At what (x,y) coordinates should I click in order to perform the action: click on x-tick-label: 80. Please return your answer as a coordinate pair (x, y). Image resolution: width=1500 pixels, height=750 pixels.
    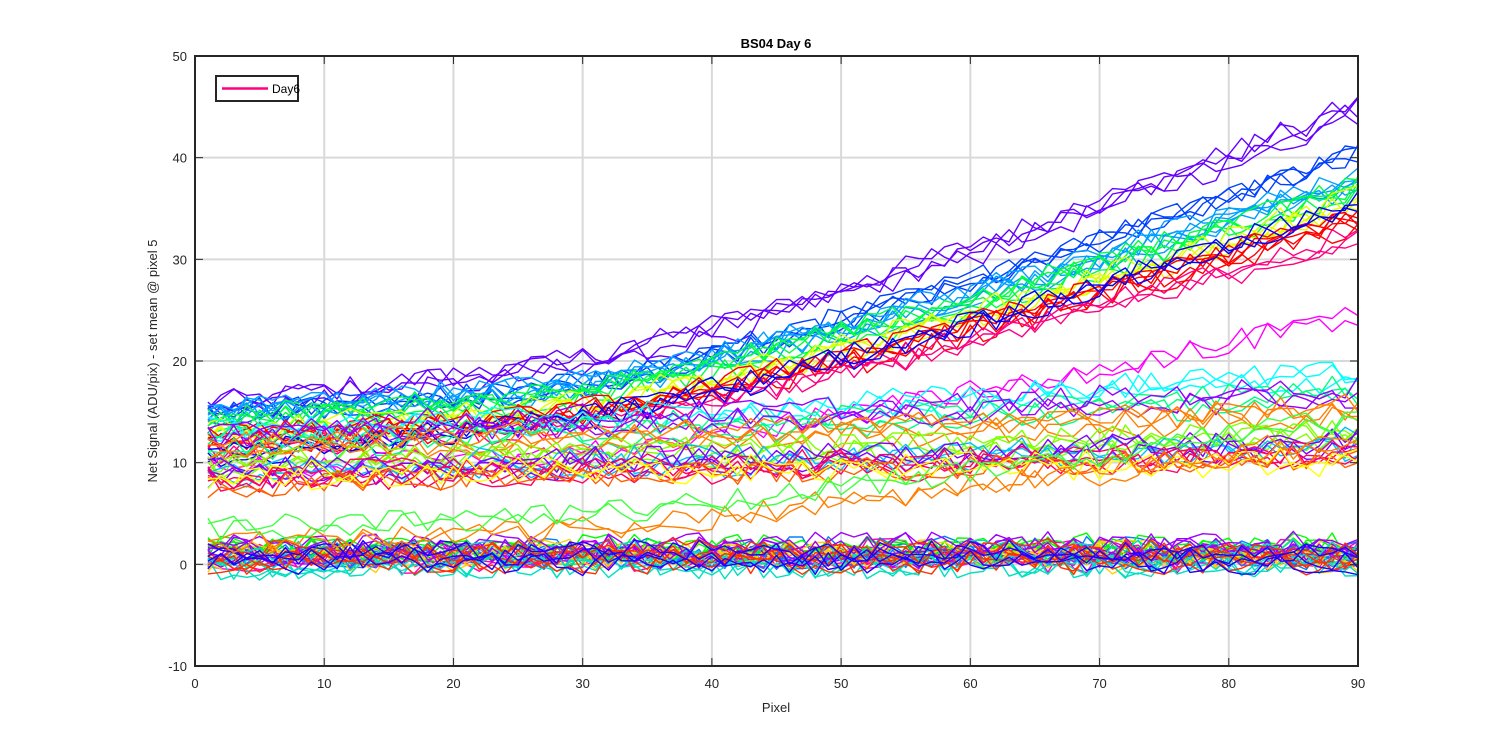
    Looking at the image, I should click on (1229, 683).